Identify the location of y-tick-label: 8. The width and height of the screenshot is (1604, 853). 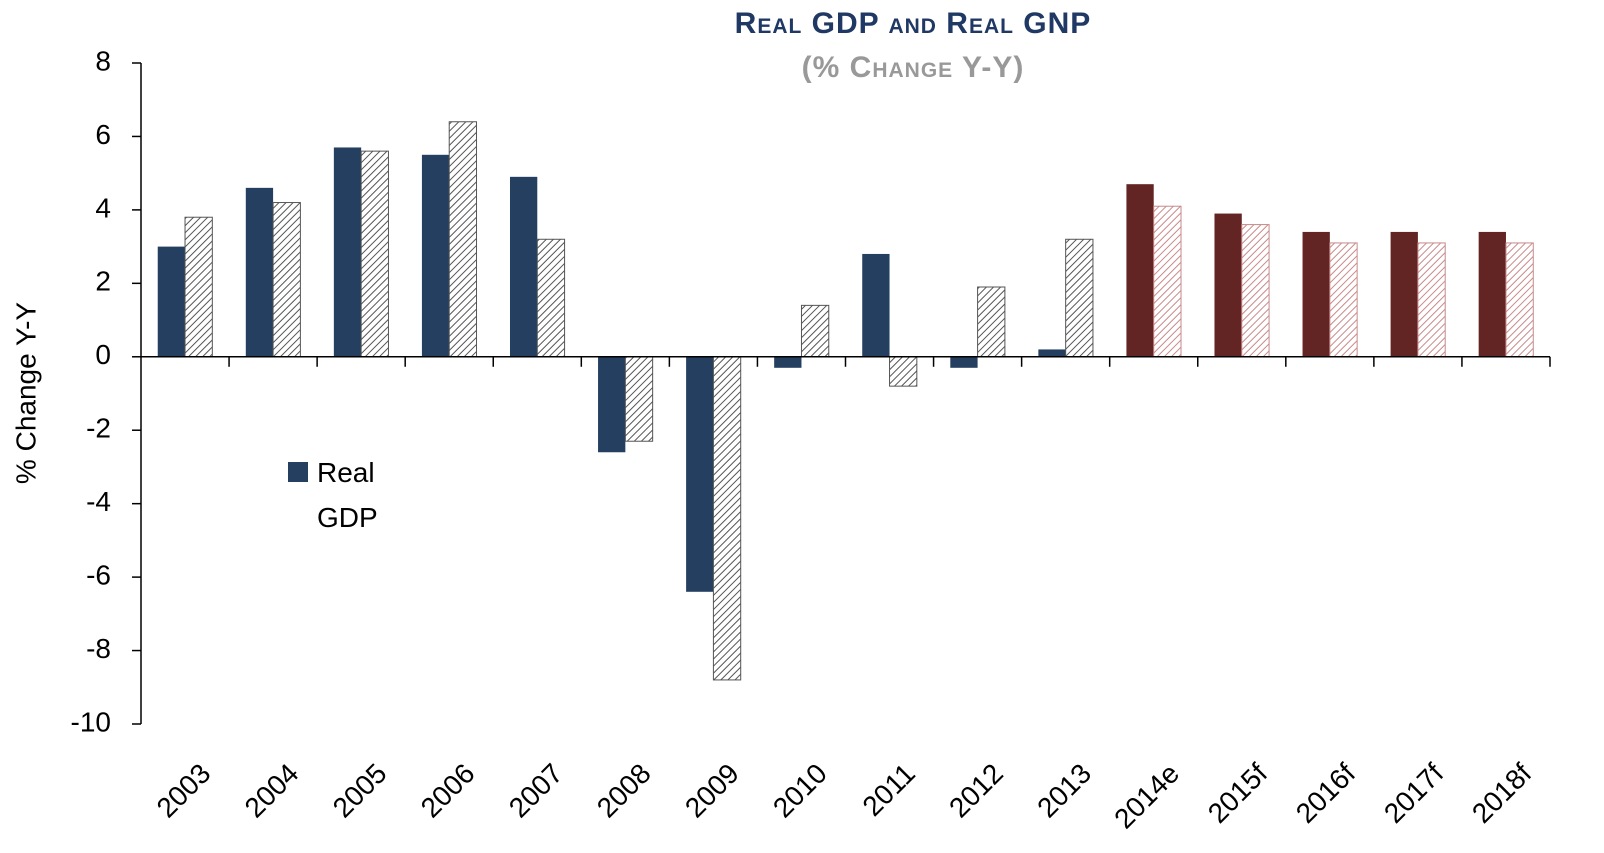
(103, 60).